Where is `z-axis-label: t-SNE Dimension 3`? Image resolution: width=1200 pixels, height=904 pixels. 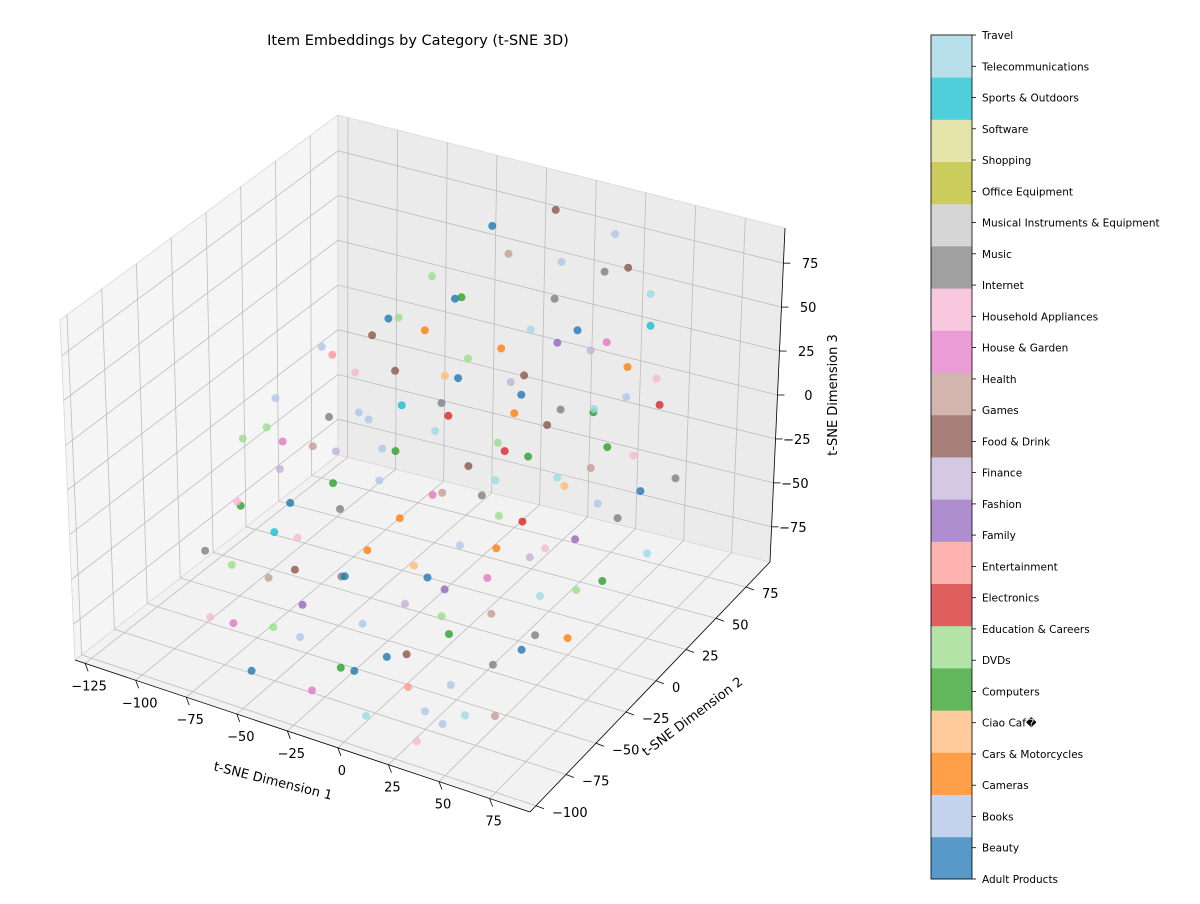
z-axis-label: t-SNE Dimension 3 is located at coordinates (833, 395).